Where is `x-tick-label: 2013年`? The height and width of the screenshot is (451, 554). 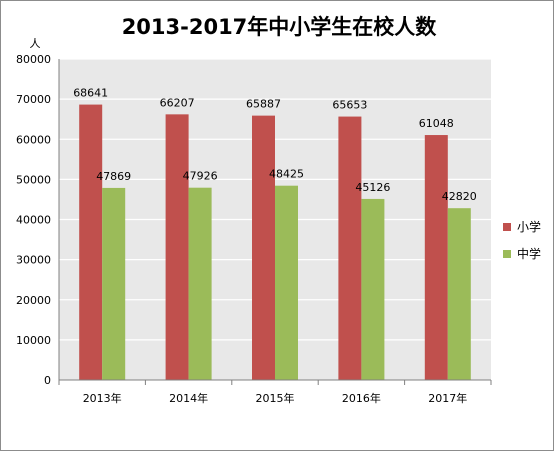 x-tick-label: 2013年 is located at coordinates (102, 398).